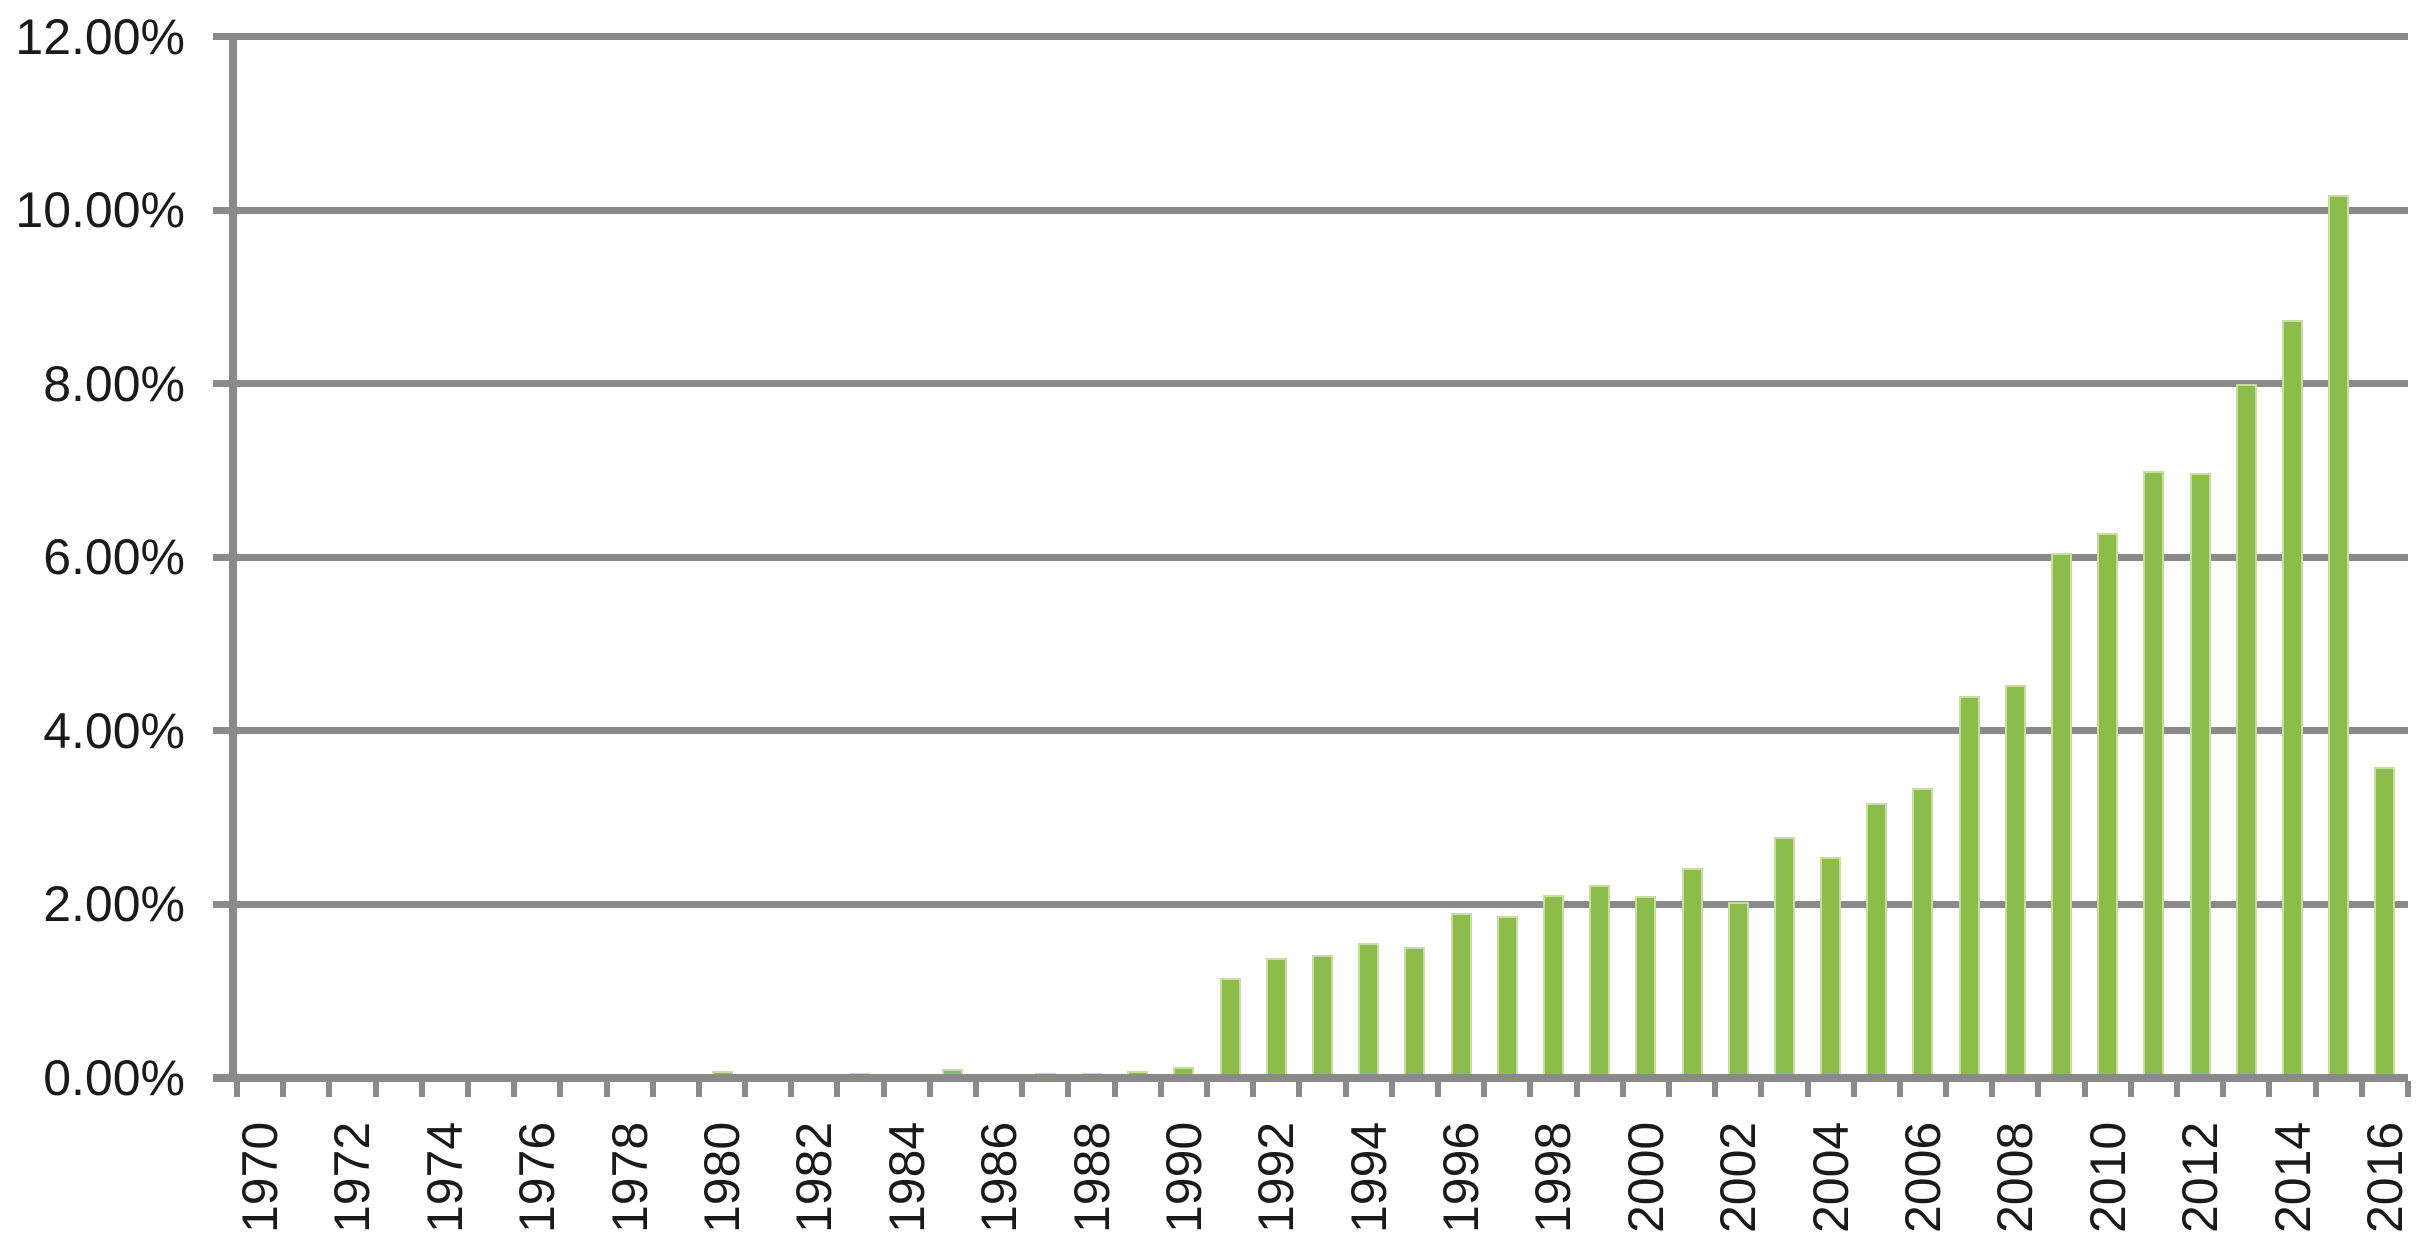 The width and height of the screenshot is (2430, 1241). What do you see at coordinates (2246, 731) in the screenshot?
I see `bar-2013` at bounding box center [2246, 731].